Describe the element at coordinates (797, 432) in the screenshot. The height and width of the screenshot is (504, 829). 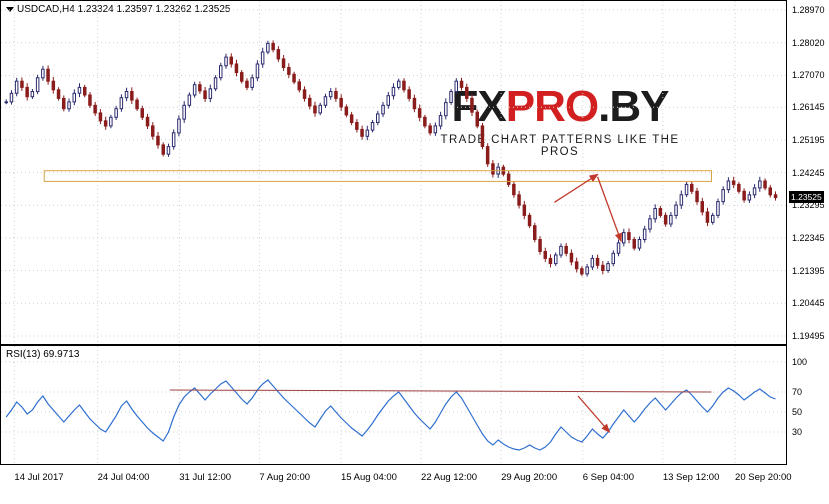
I see `indicator-axis-tick: 30` at that location.